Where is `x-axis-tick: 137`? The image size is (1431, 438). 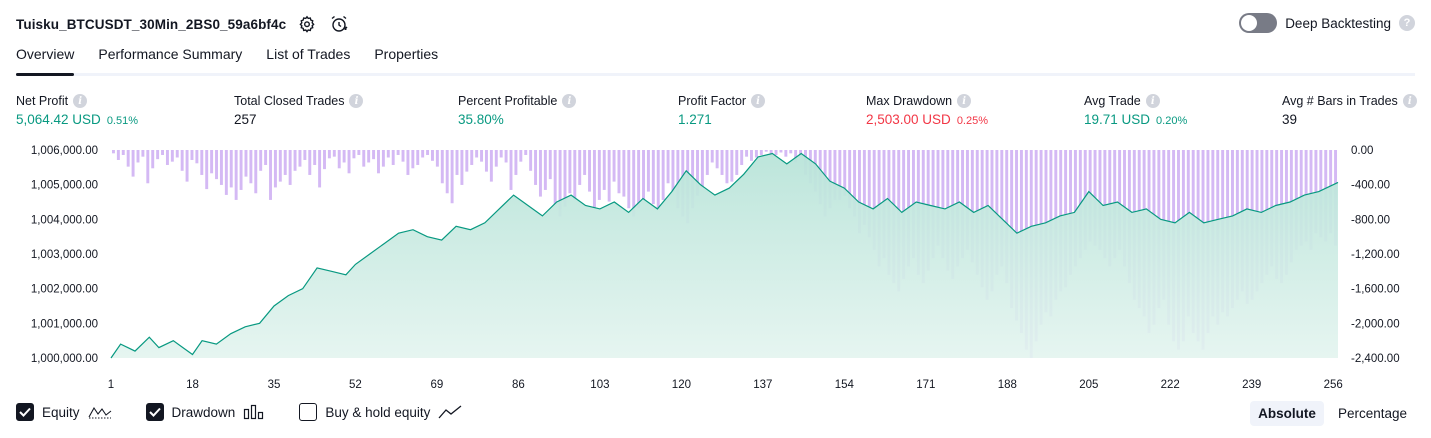 x-axis-tick: 137 is located at coordinates (762, 385).